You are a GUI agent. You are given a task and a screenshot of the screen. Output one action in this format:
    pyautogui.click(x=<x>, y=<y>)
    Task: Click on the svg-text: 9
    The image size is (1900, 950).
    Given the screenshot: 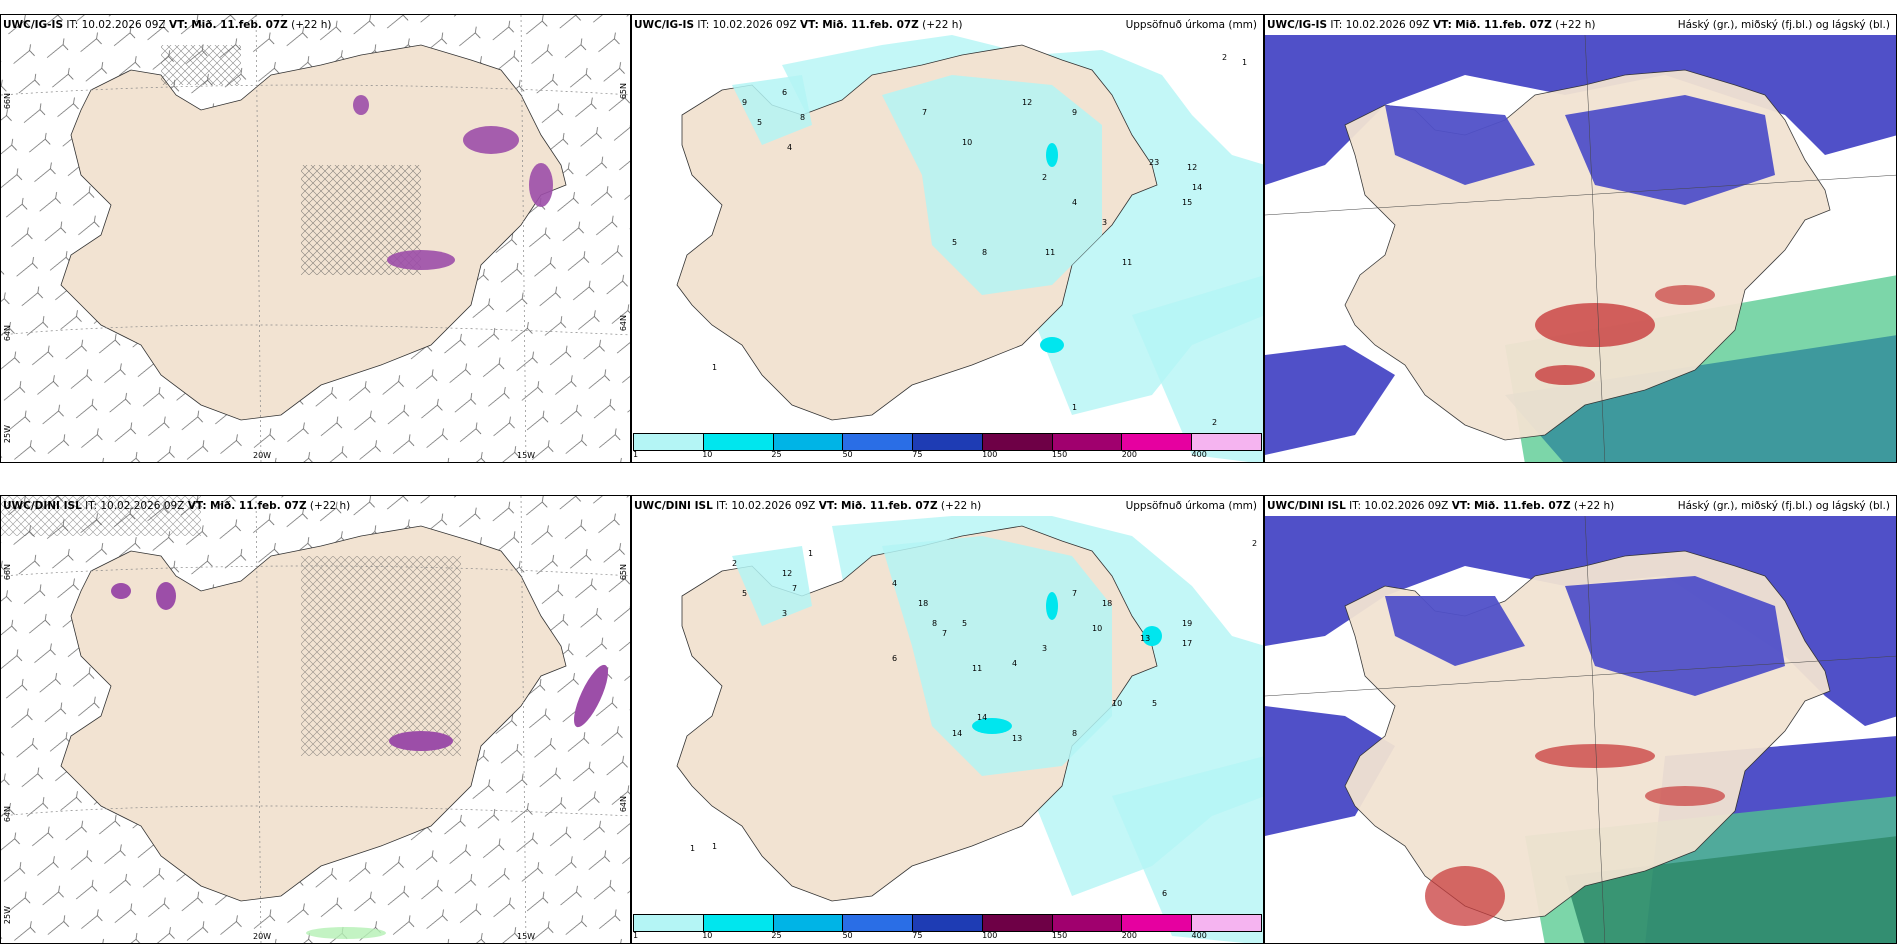 What is the action you would take?
    pyautogui.click(x=1074, y=112)
    